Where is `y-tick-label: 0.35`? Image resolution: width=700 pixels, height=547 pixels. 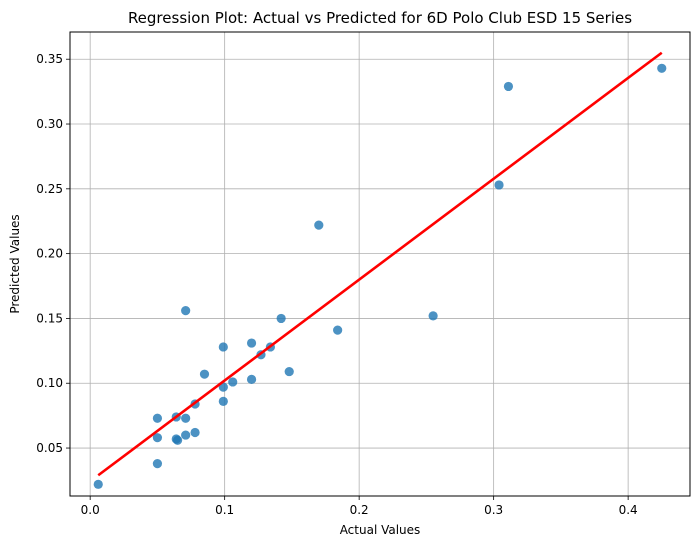
y-tick-label: 0.35 is located at coordinates (49, 59).